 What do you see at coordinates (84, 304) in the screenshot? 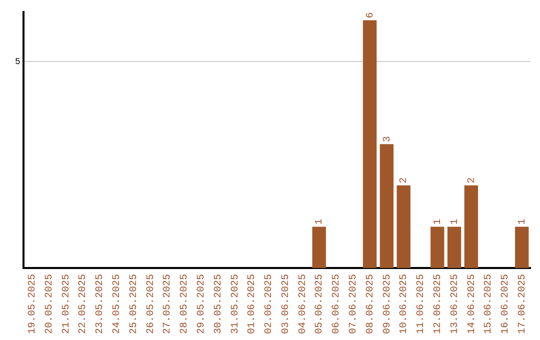
I see `x-tick-label: 22.05.2025` at bounding box center [84, 304].